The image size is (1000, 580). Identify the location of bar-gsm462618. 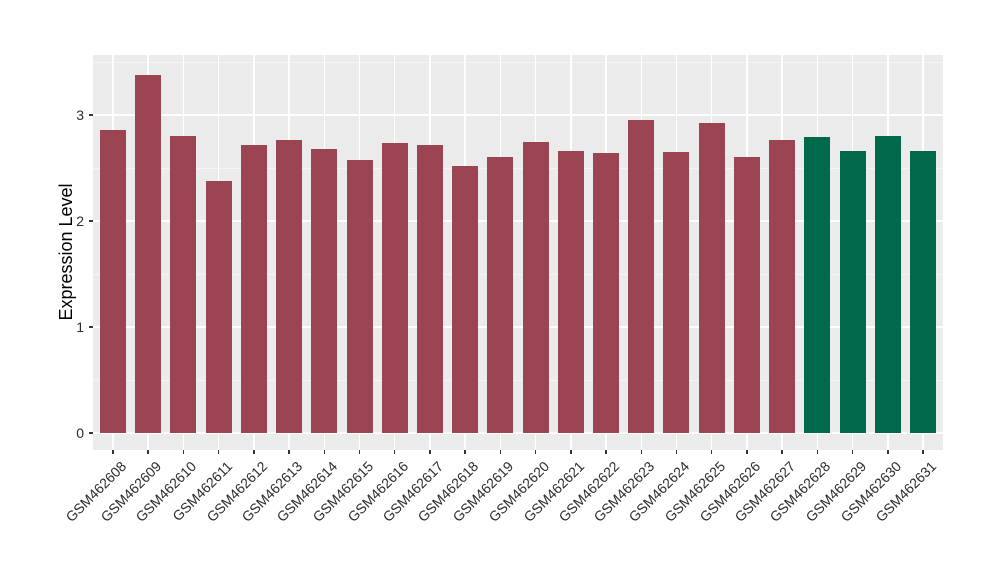
(465, 299).